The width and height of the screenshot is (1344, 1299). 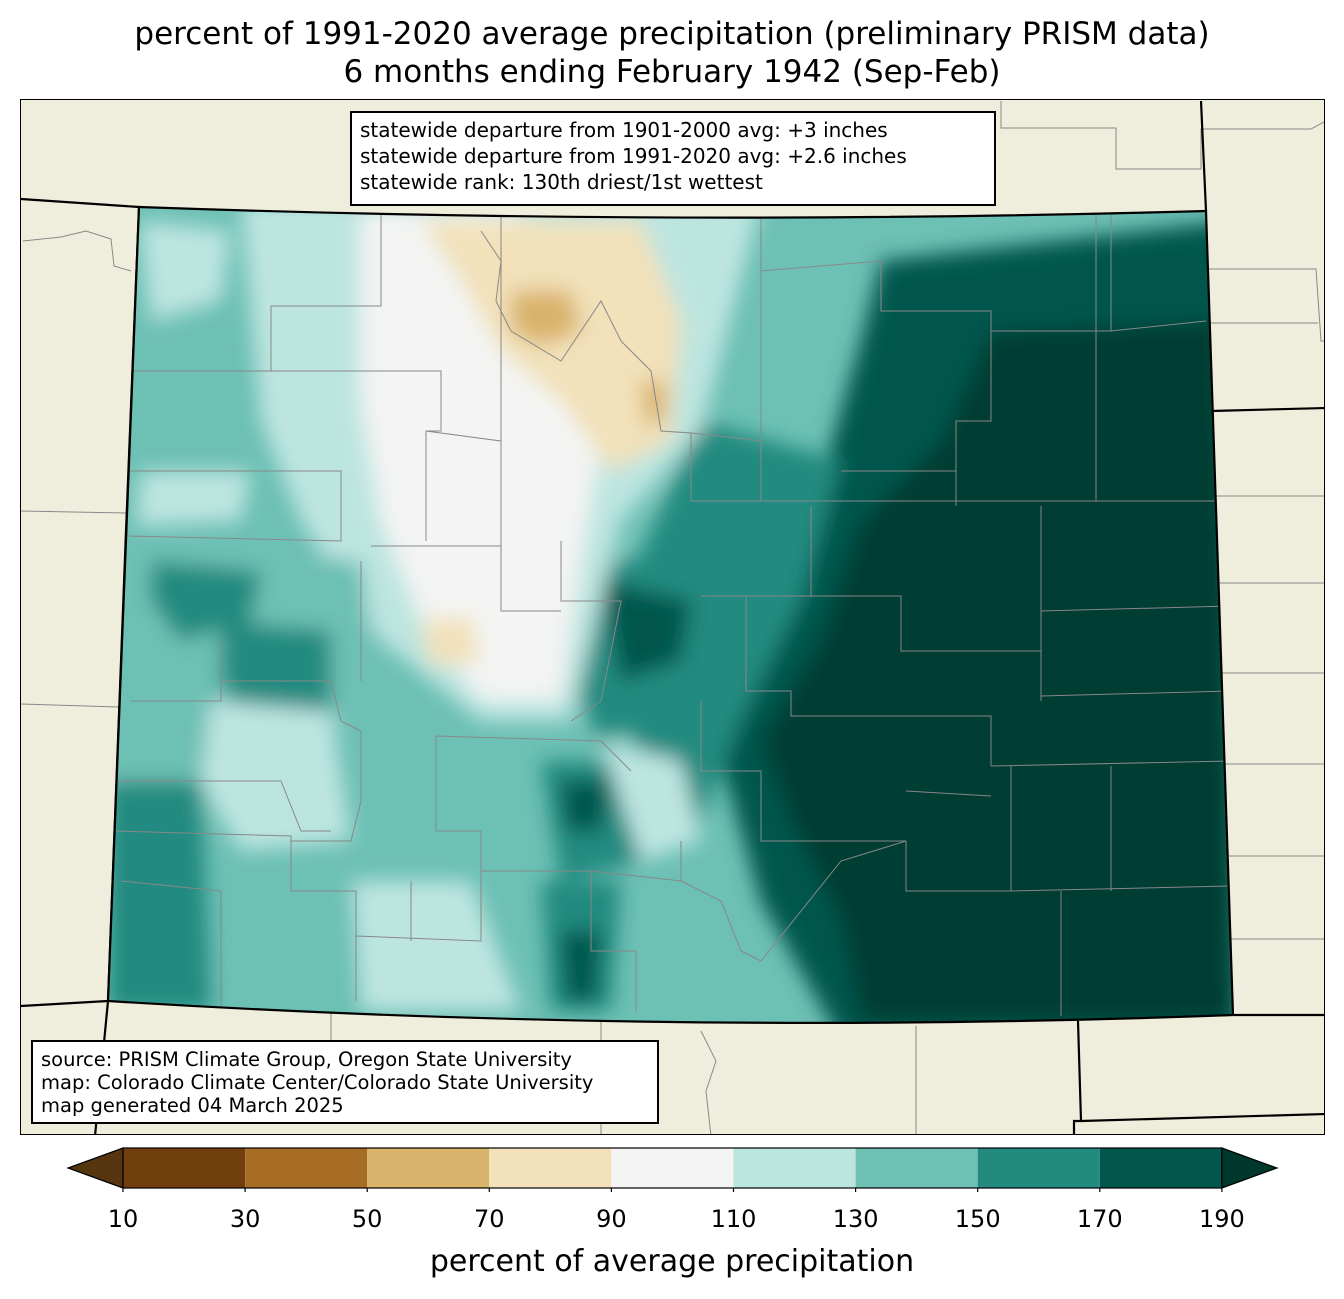 What do you see at coordinates (672, 1261) in the screenshot?
I see `colorbar-label: percent of average precipitation` at bounding box center [672, 1261].